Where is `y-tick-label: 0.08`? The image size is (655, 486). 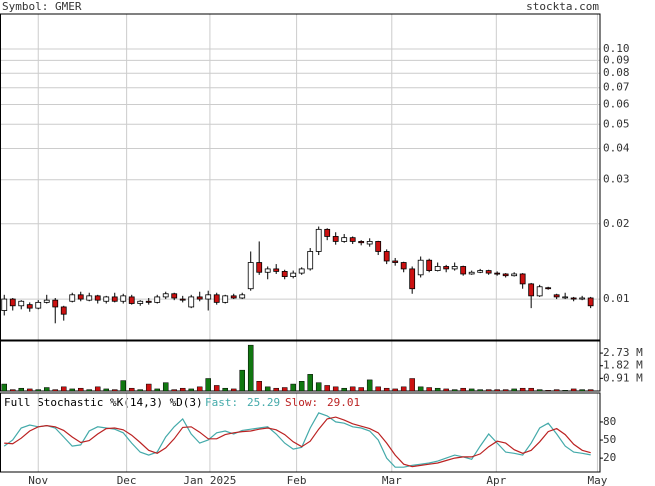
y-tick-label: 0.08 is located at coordinates (616, 72).